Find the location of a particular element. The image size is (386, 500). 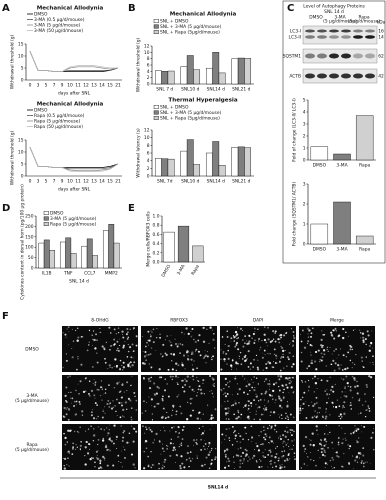

x-tick-label: 7 is located at coordinates (54, 182).